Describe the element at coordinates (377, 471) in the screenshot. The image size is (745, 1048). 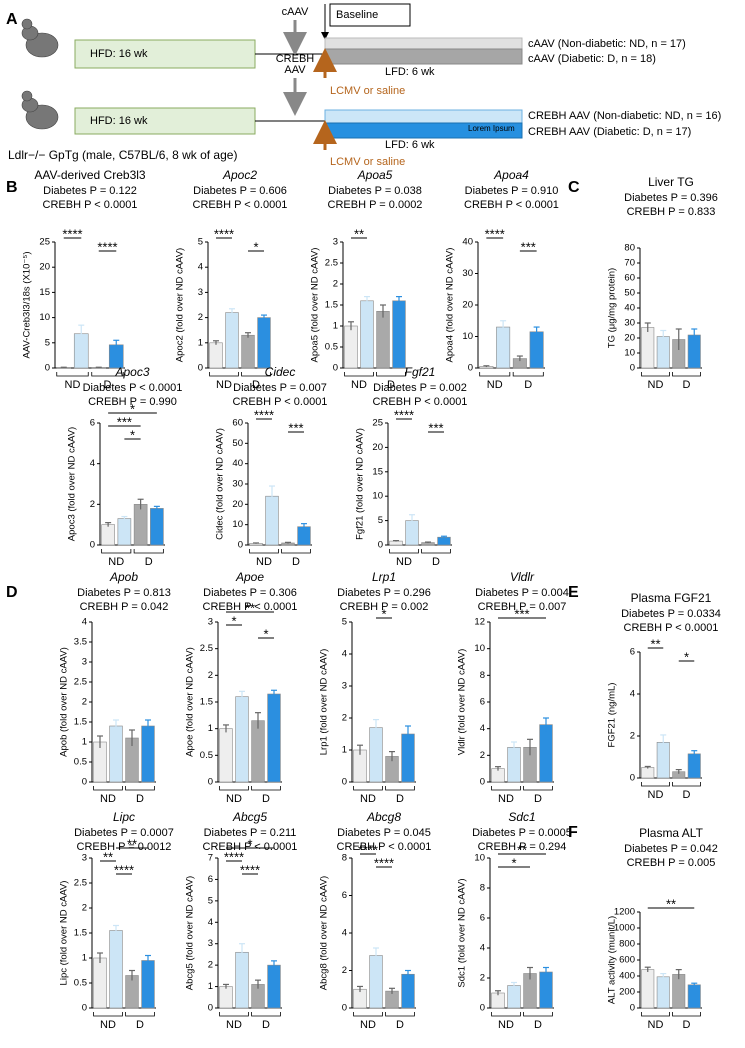
I see `y-tick-label: 15` at that location.